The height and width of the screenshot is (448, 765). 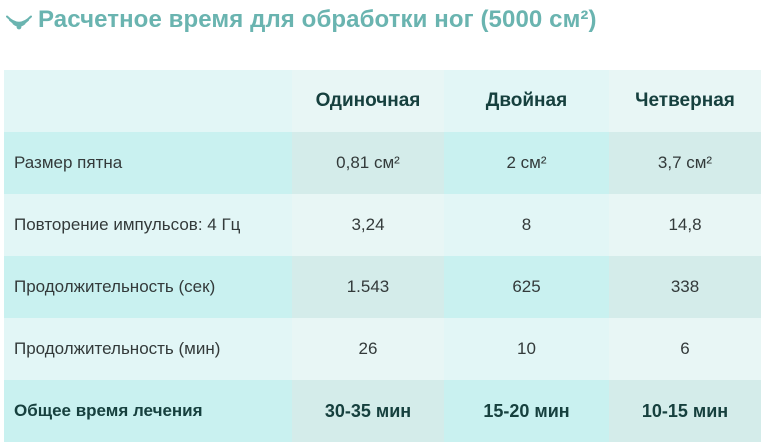 I want to click on cell-double: 2 см², so click(x=526, y=163).